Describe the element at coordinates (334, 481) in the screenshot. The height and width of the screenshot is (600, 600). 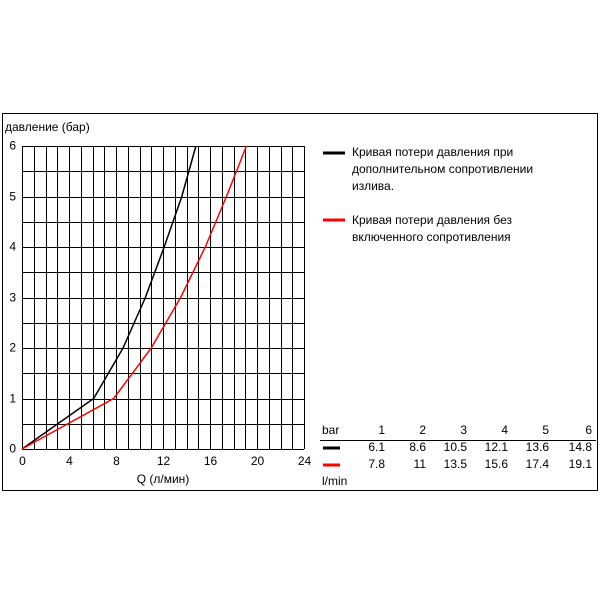
I see `table-footer-label: l/min` at that location.